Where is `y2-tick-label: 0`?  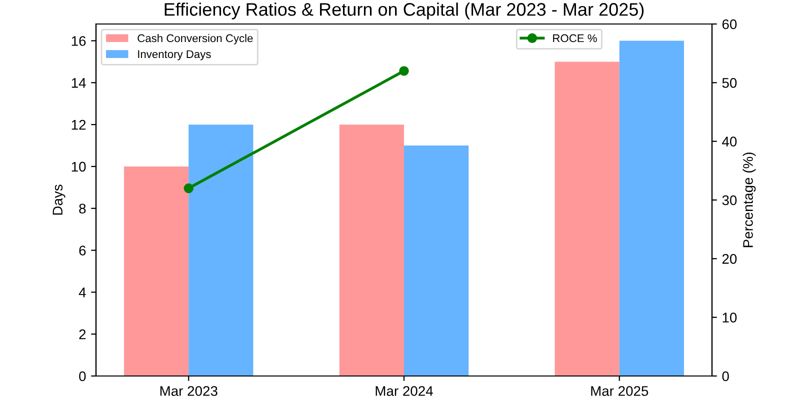 y2-tick-label: 0 is located at coordinates (725, 376).